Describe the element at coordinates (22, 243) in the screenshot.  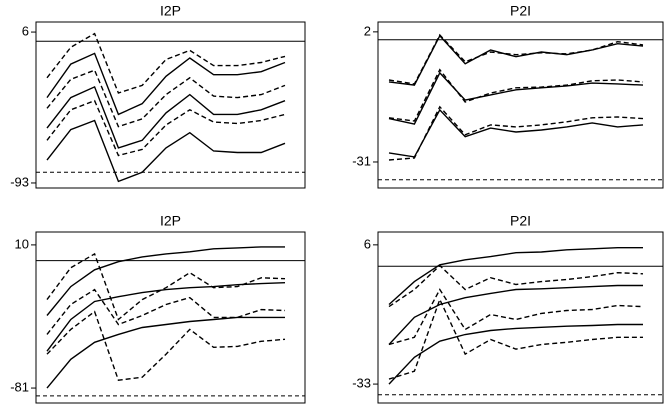
I see `y-tick-label: 10` at that location.